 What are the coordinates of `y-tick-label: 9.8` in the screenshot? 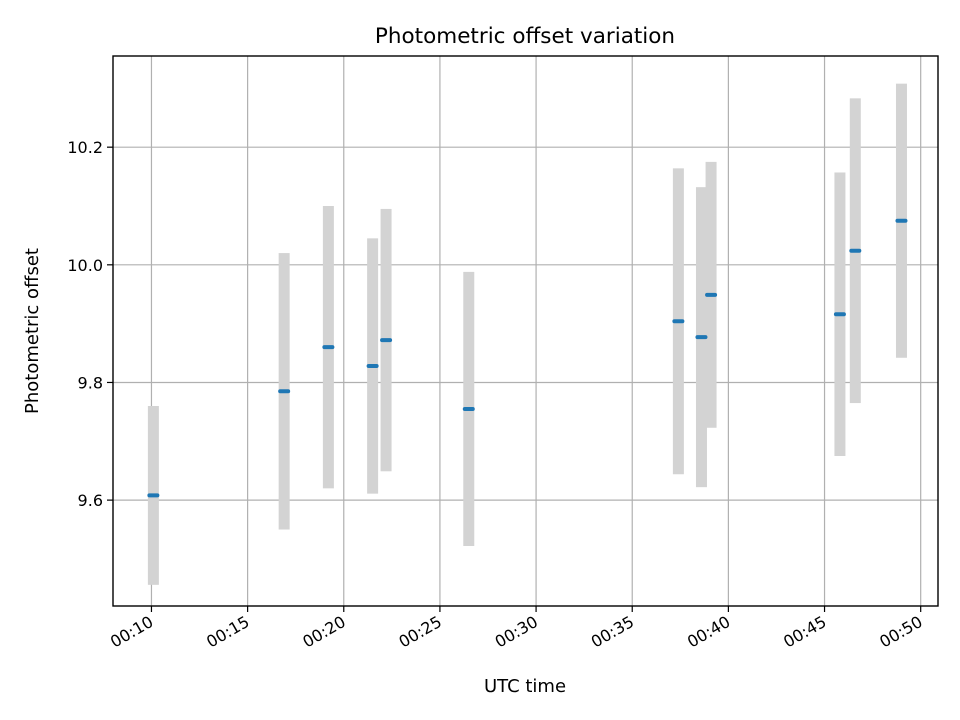 It's located at (90, 382).